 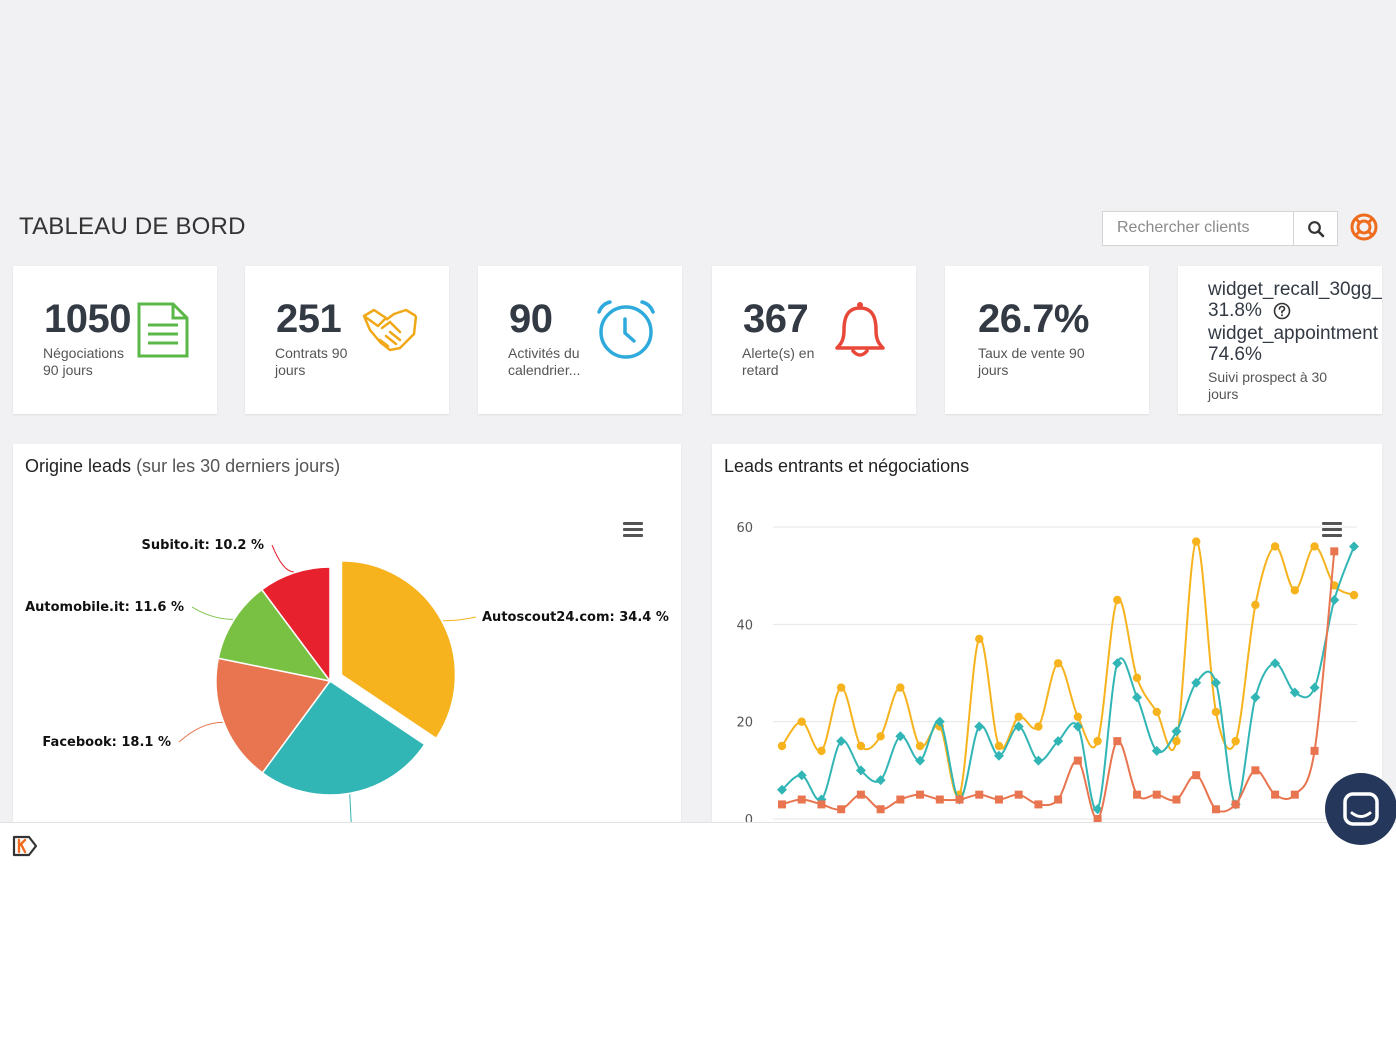 What do you see at coordinates (347, 340) in the screenshot?
I see `kpi-card-contracts: 251 Contrats 90 jours` at bounding box center [347, 340].